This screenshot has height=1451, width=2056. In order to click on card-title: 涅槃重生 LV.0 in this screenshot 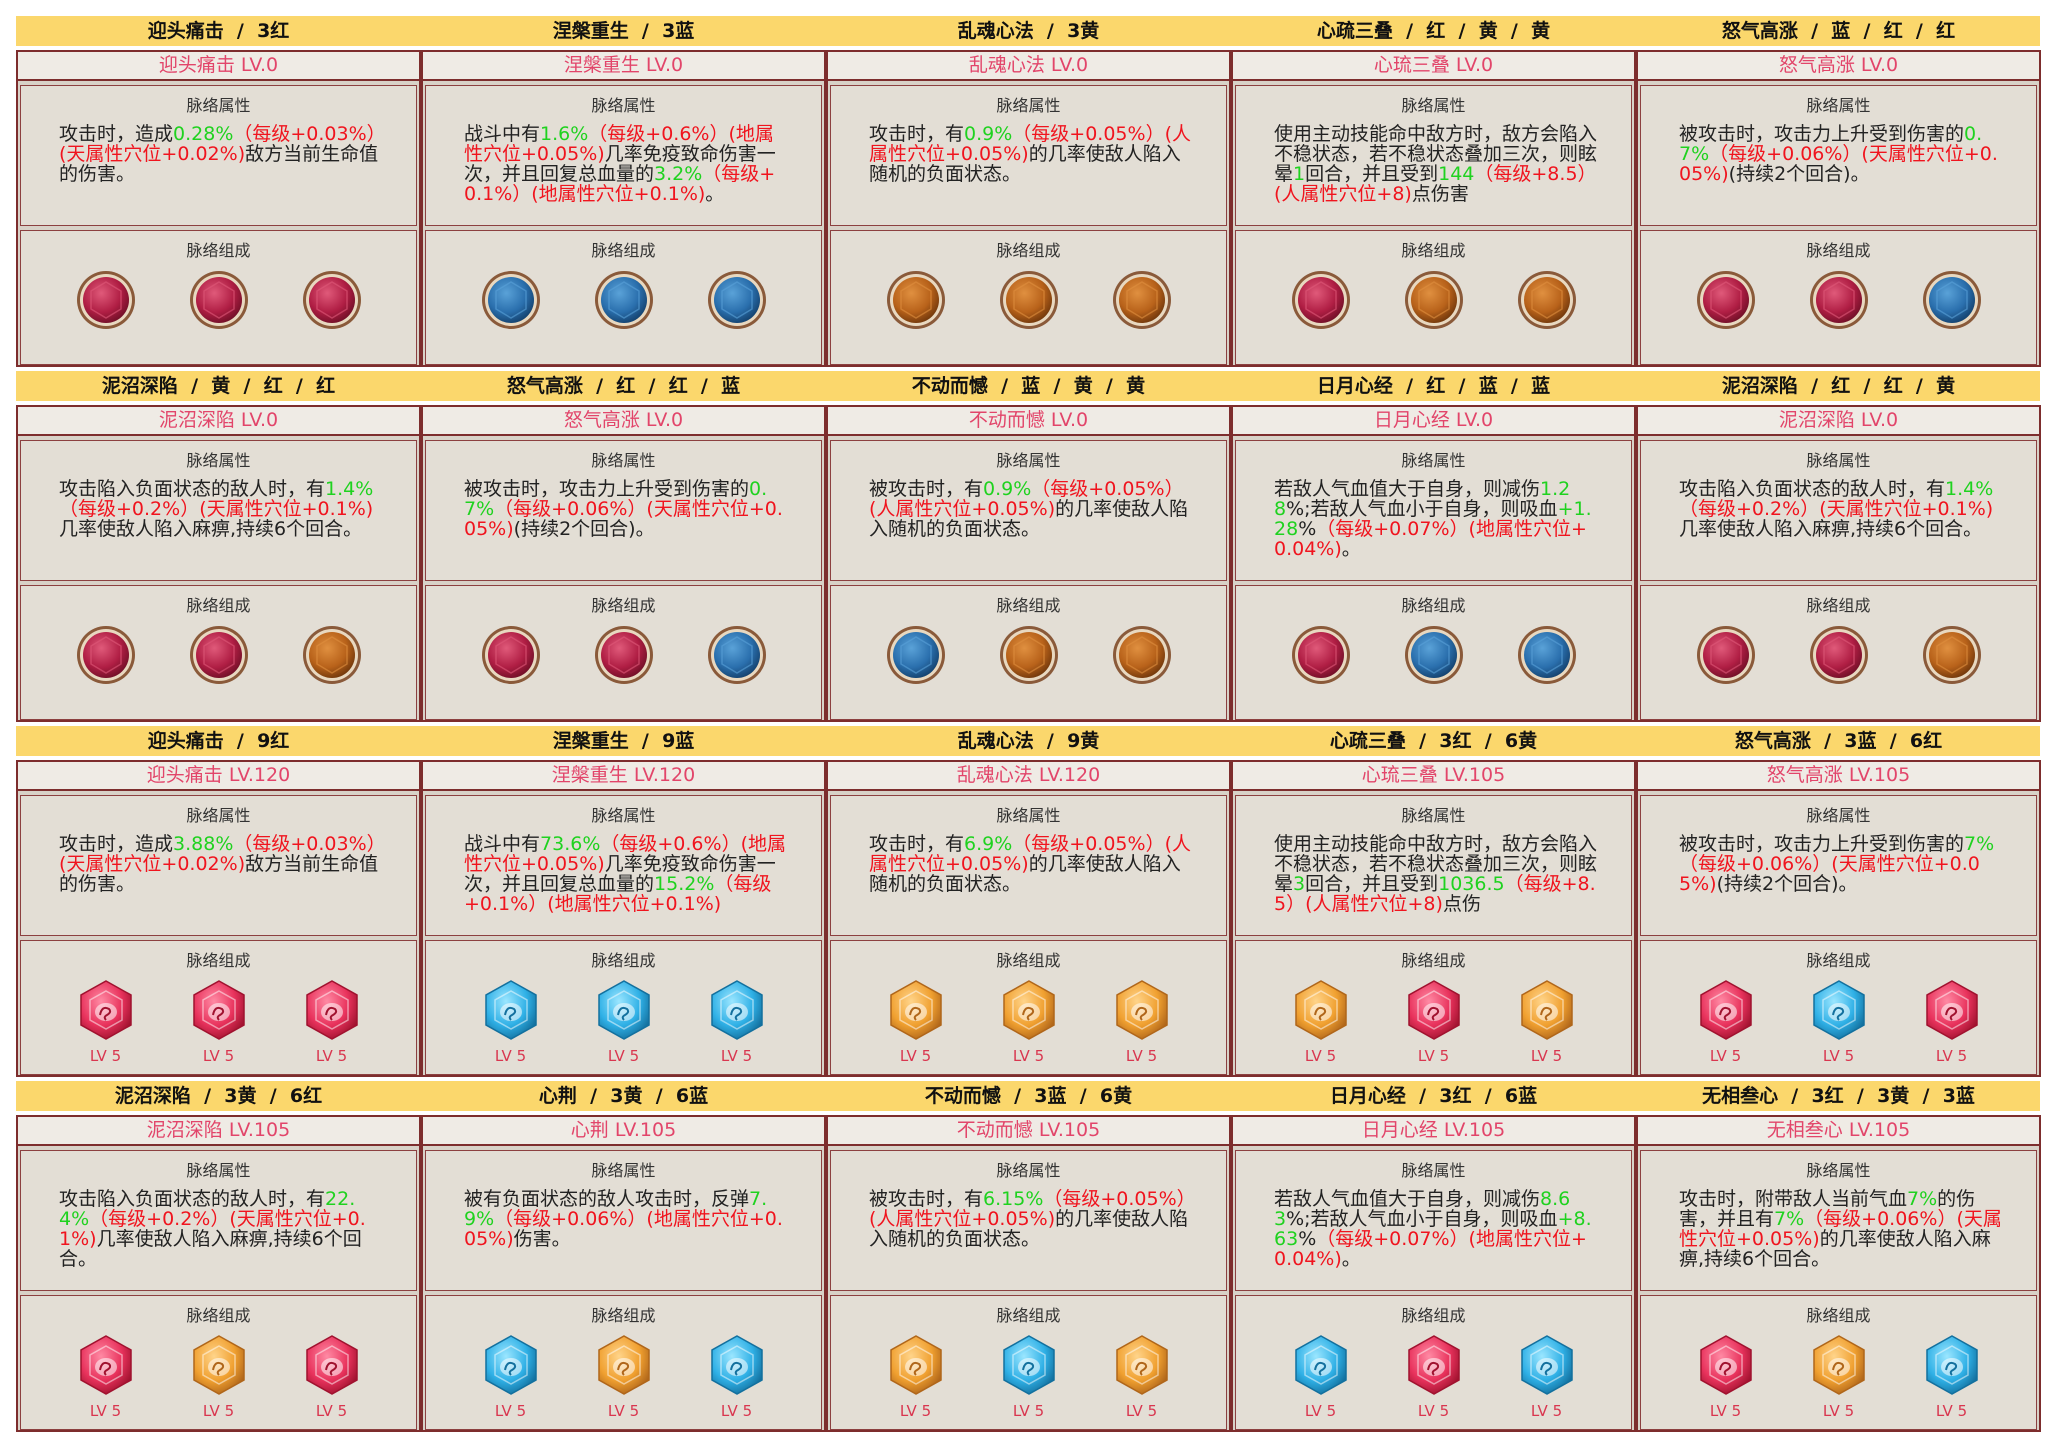, I will do `click(623, 66)`.